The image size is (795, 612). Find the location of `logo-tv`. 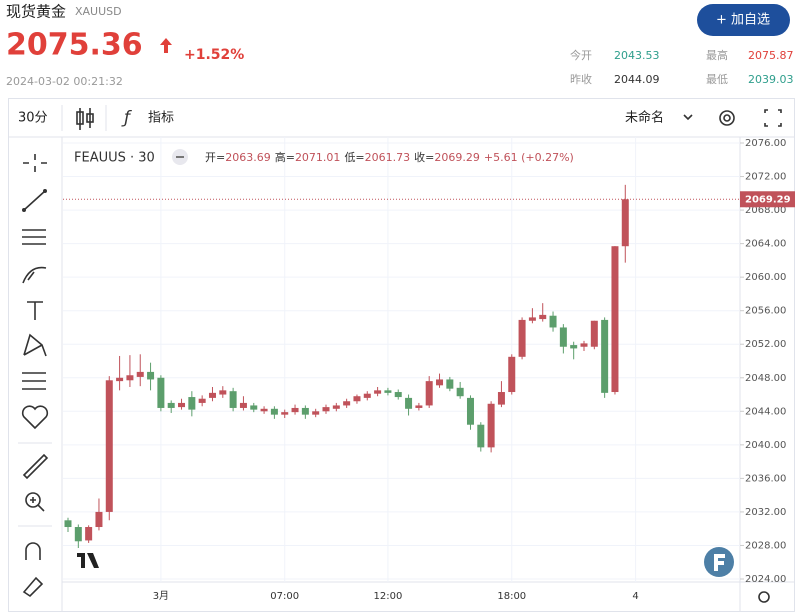

logo-tv is located at coordinates (88, 560).